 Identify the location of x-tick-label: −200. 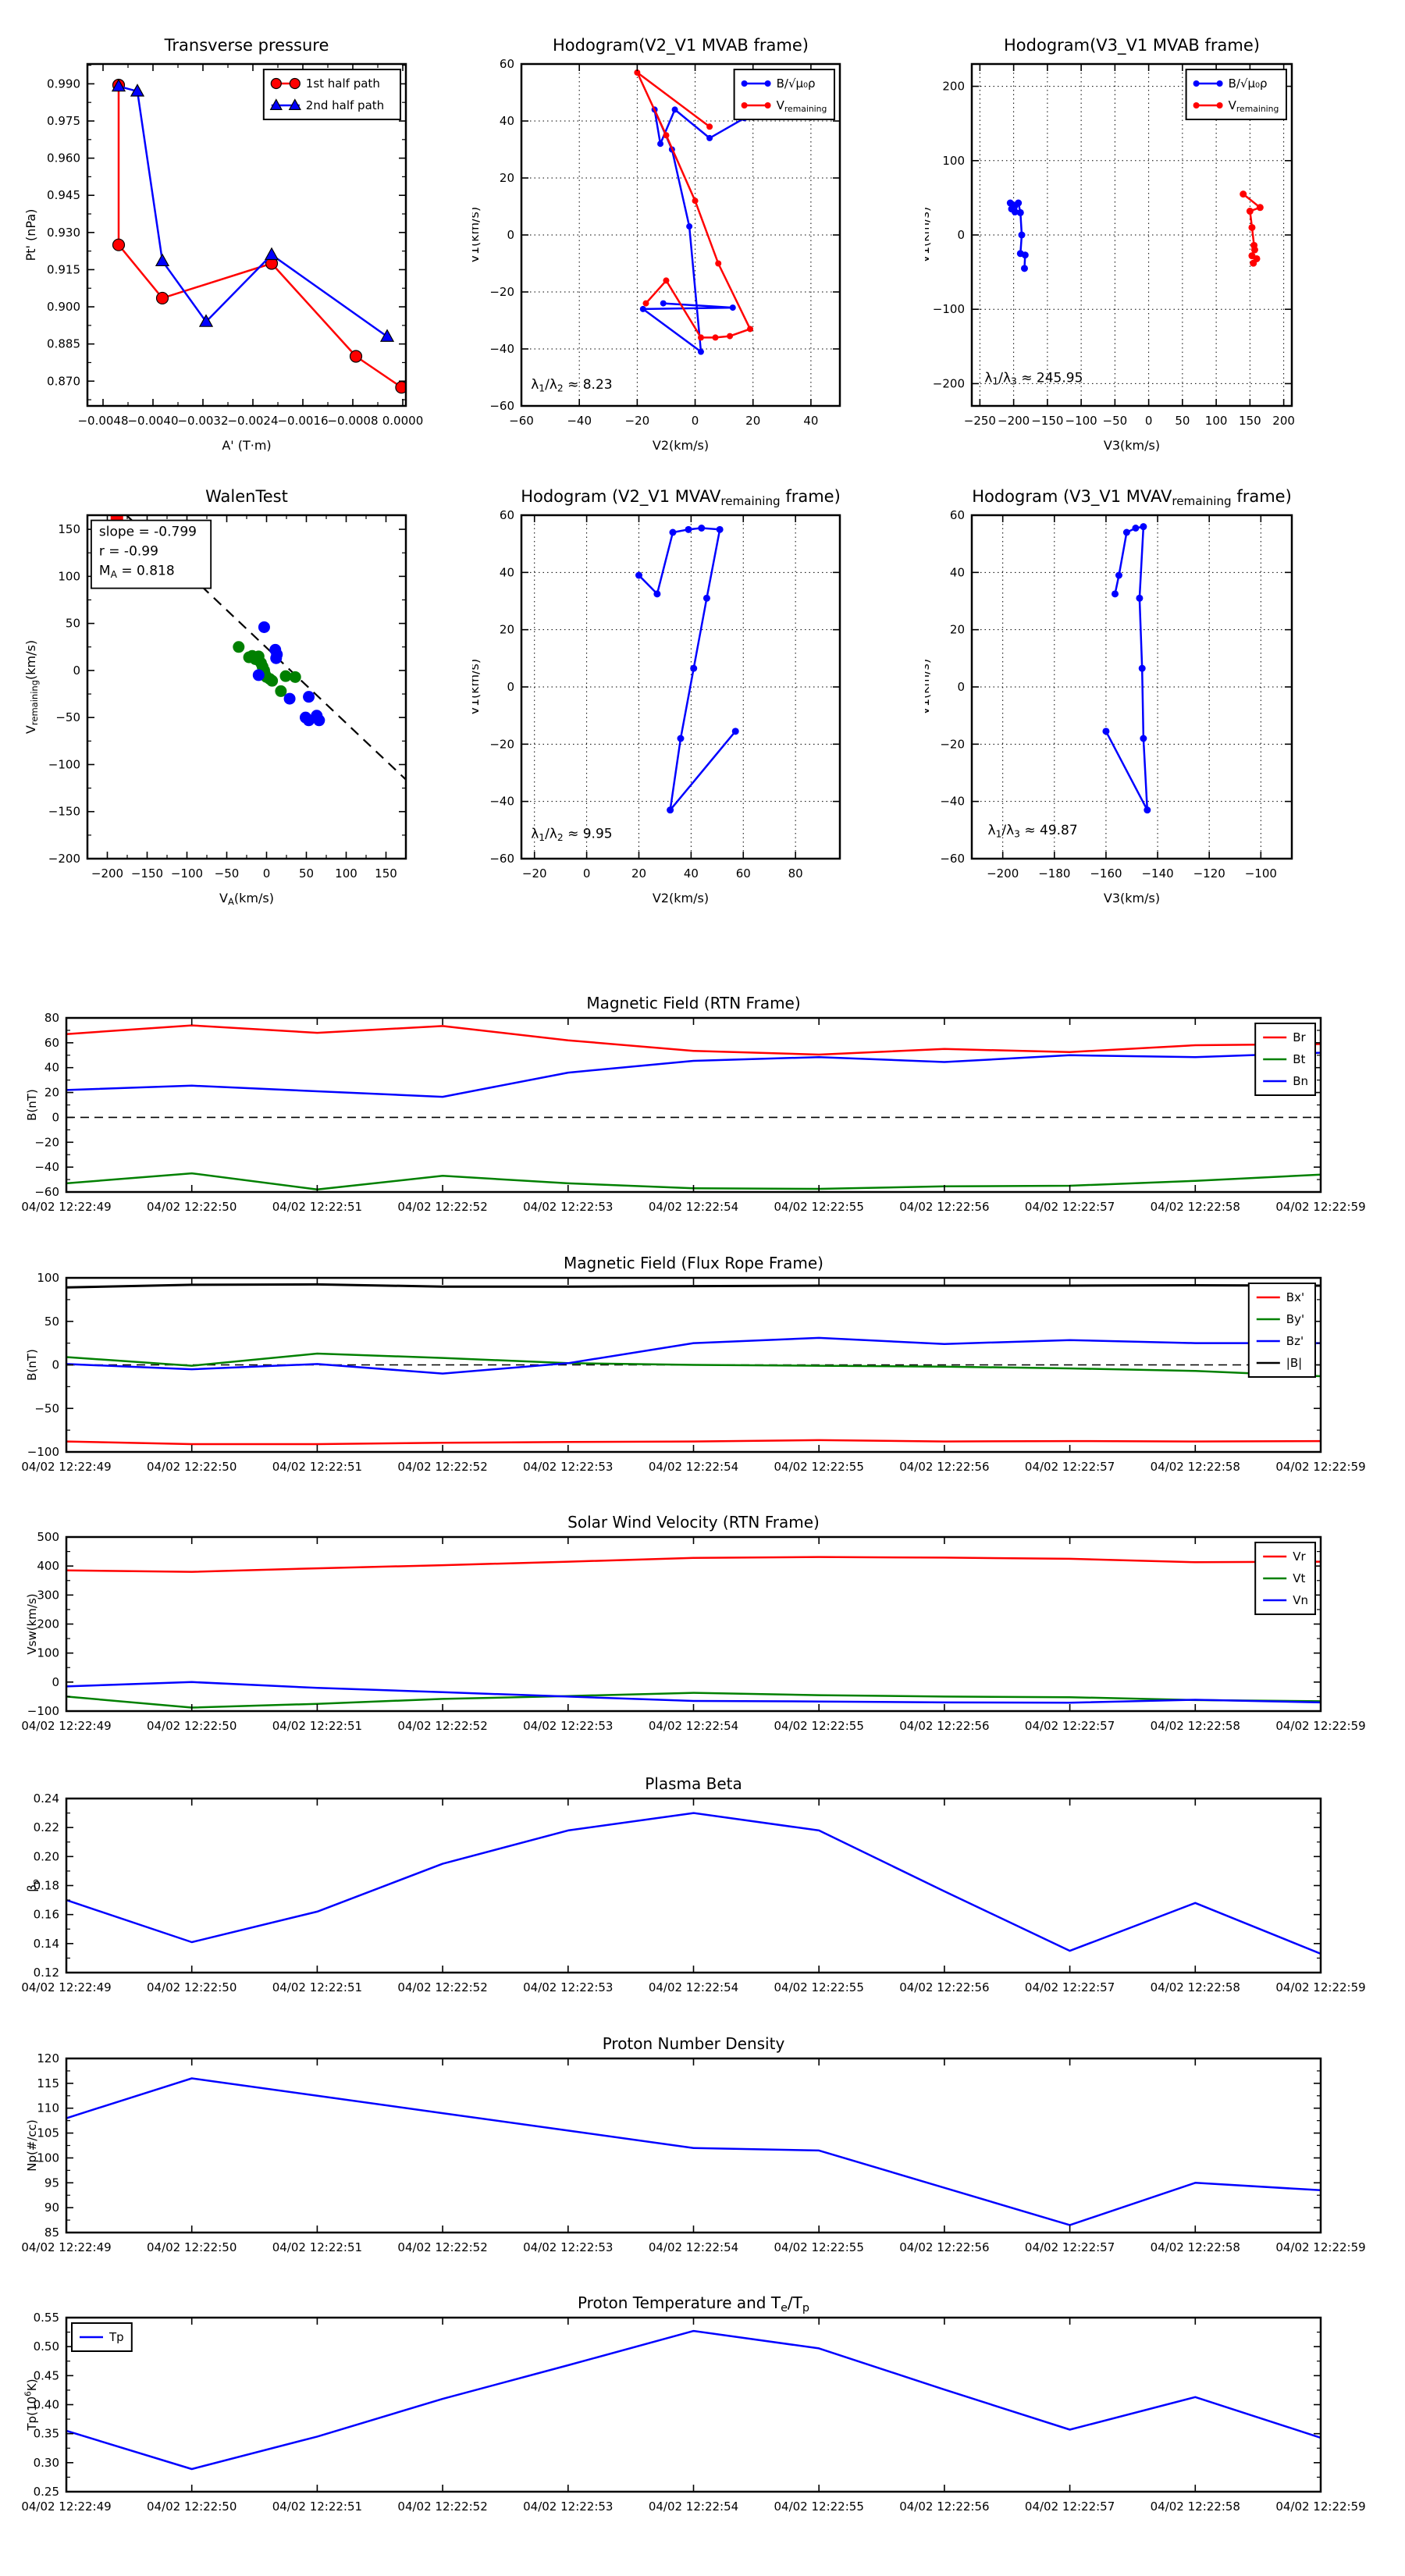
(107, 873).